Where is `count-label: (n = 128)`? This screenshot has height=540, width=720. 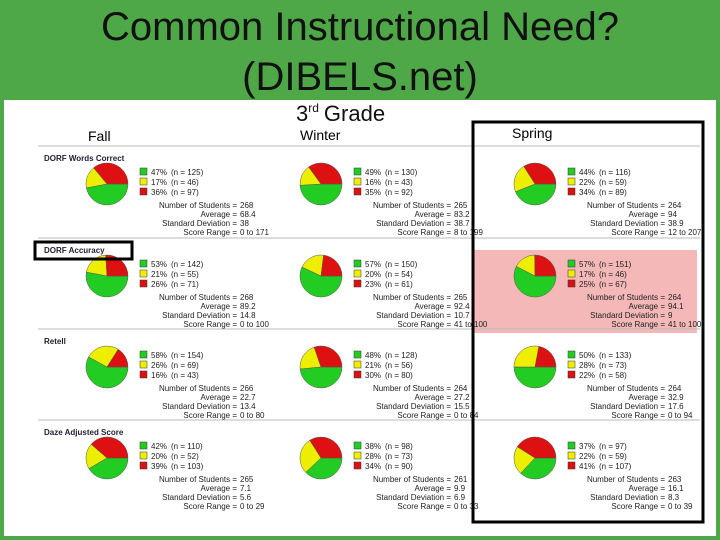
count-label: (n = 128) is located at coordinates (401, 355).